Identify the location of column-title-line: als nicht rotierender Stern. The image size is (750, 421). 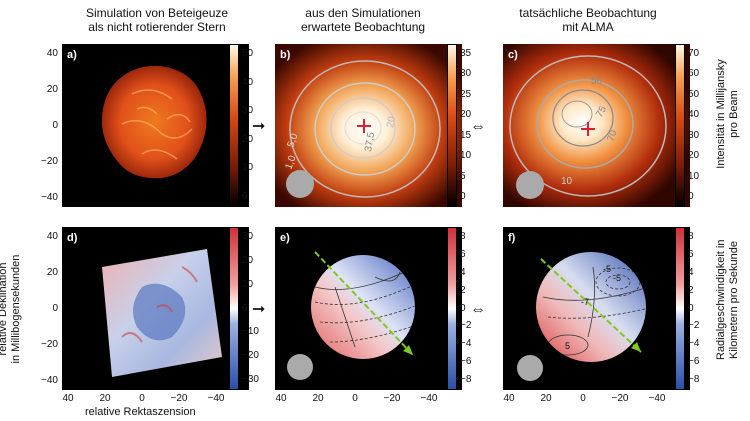
(157, 27).